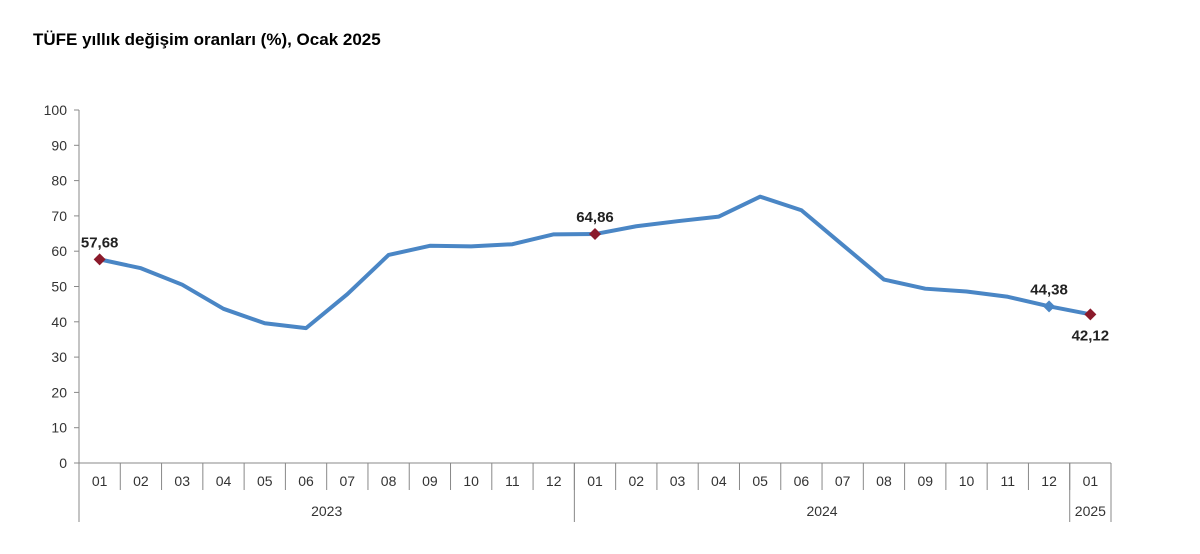  What do you see at coordinates (100, 242) in the screenshot?
I see `data-label: 57,68` at bounding box center [100, 242].